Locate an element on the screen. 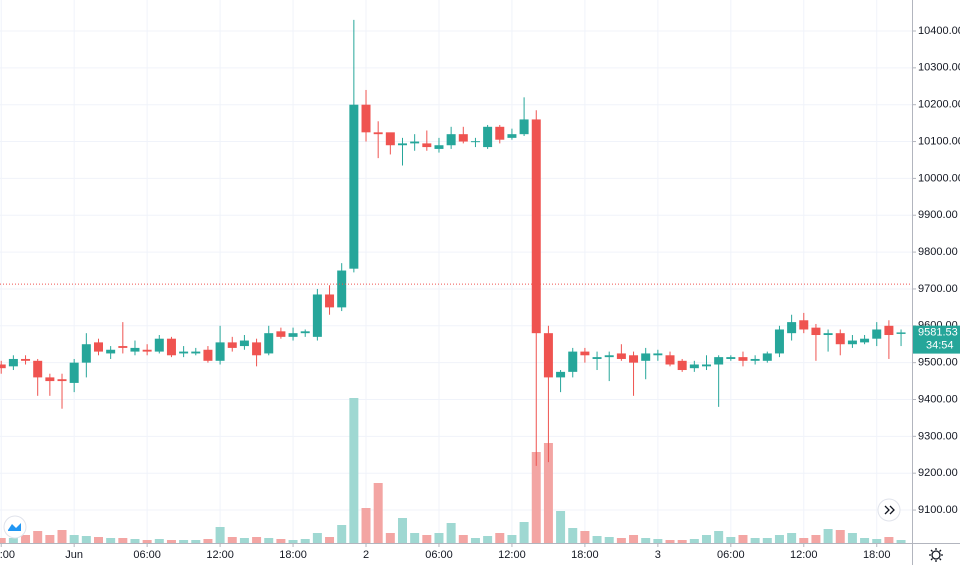 The image size is (960, 565). scroll-to-latest-button is located at coordinates (889, 510).